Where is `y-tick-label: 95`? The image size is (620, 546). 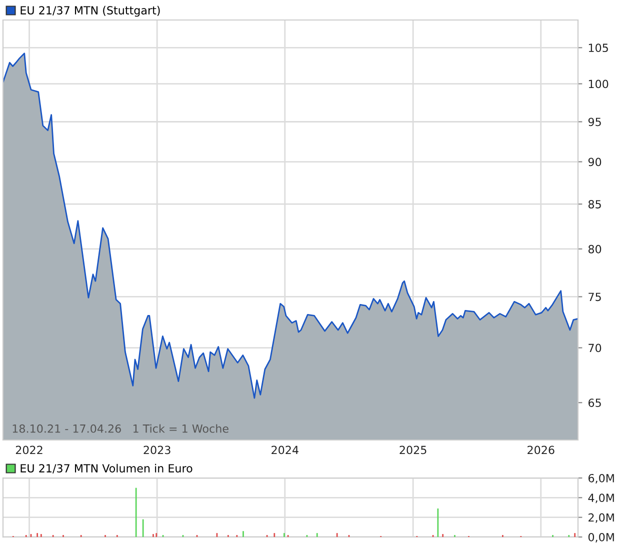
y-tick-label: 95 is located at coordinates (594, 122).